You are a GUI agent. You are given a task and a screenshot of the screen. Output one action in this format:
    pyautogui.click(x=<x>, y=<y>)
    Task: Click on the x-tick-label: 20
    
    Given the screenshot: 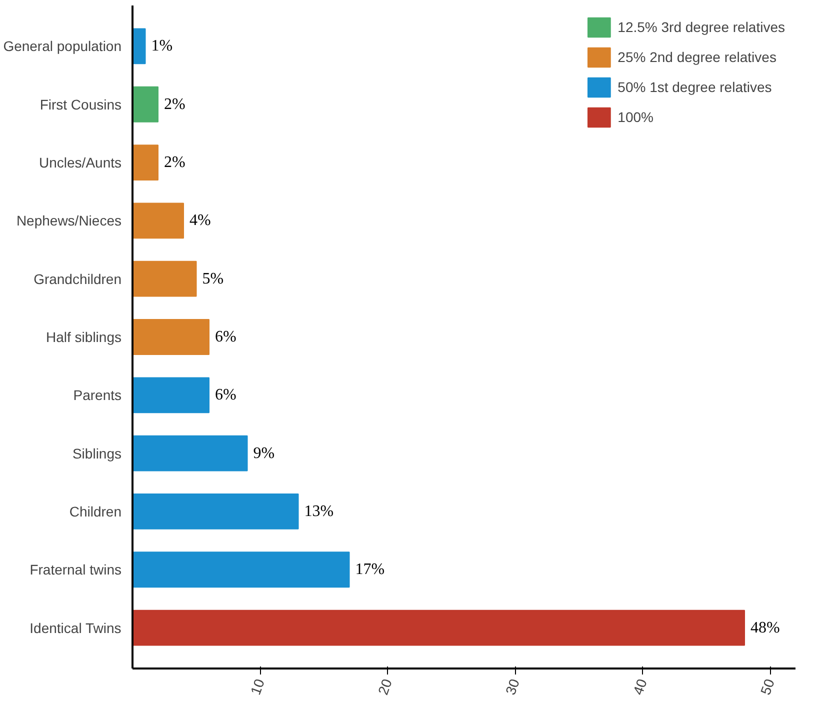 What is the action you would take?
    pyautogui.click(x=385, y=686)
    